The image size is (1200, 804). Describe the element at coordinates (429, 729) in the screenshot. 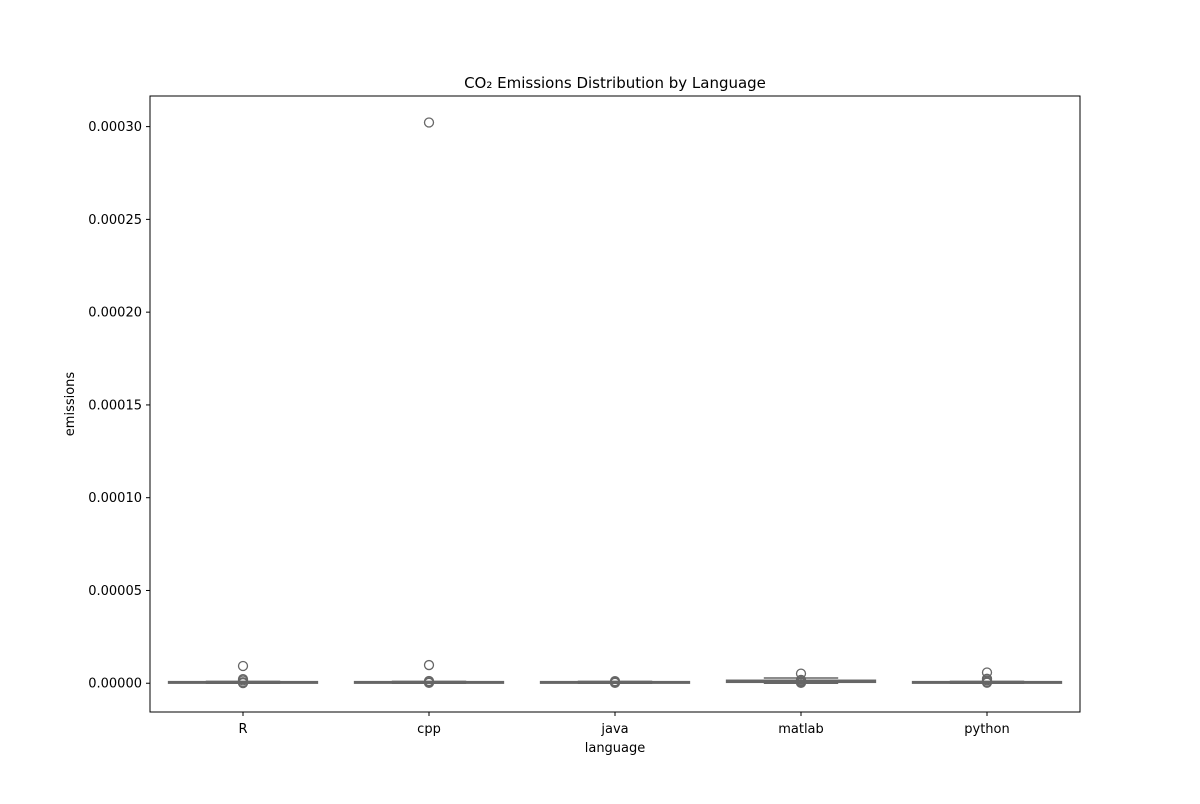

I see `x-tick-label: cpp` at that location.